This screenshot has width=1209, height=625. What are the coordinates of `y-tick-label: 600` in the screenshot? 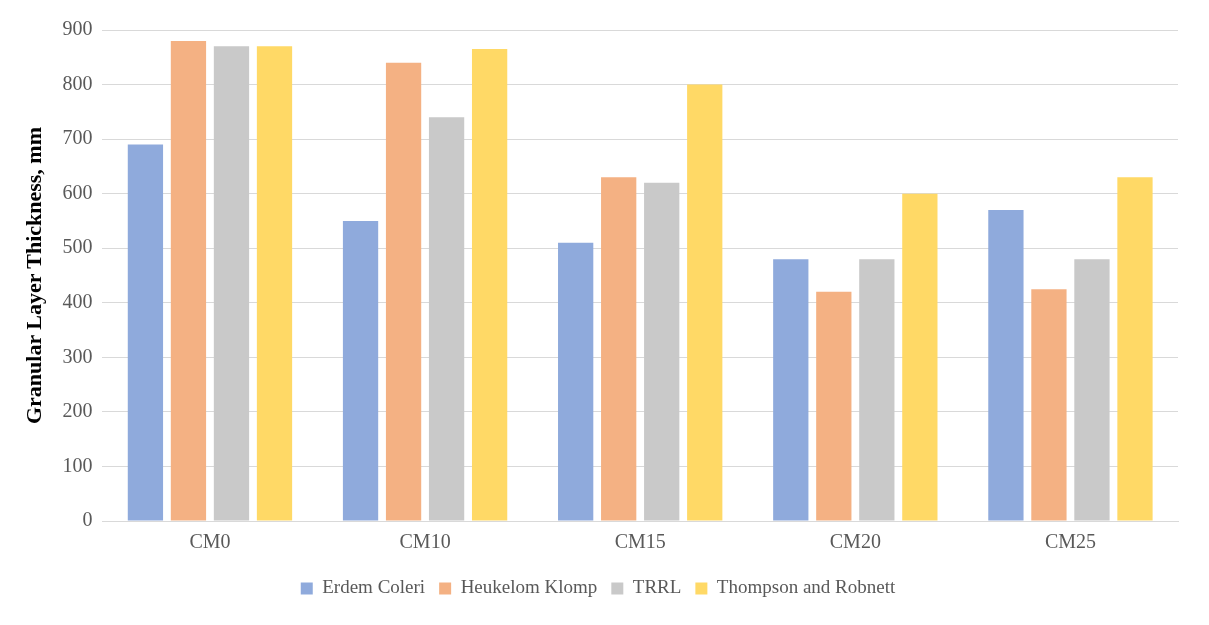 It's located at (77, 191).